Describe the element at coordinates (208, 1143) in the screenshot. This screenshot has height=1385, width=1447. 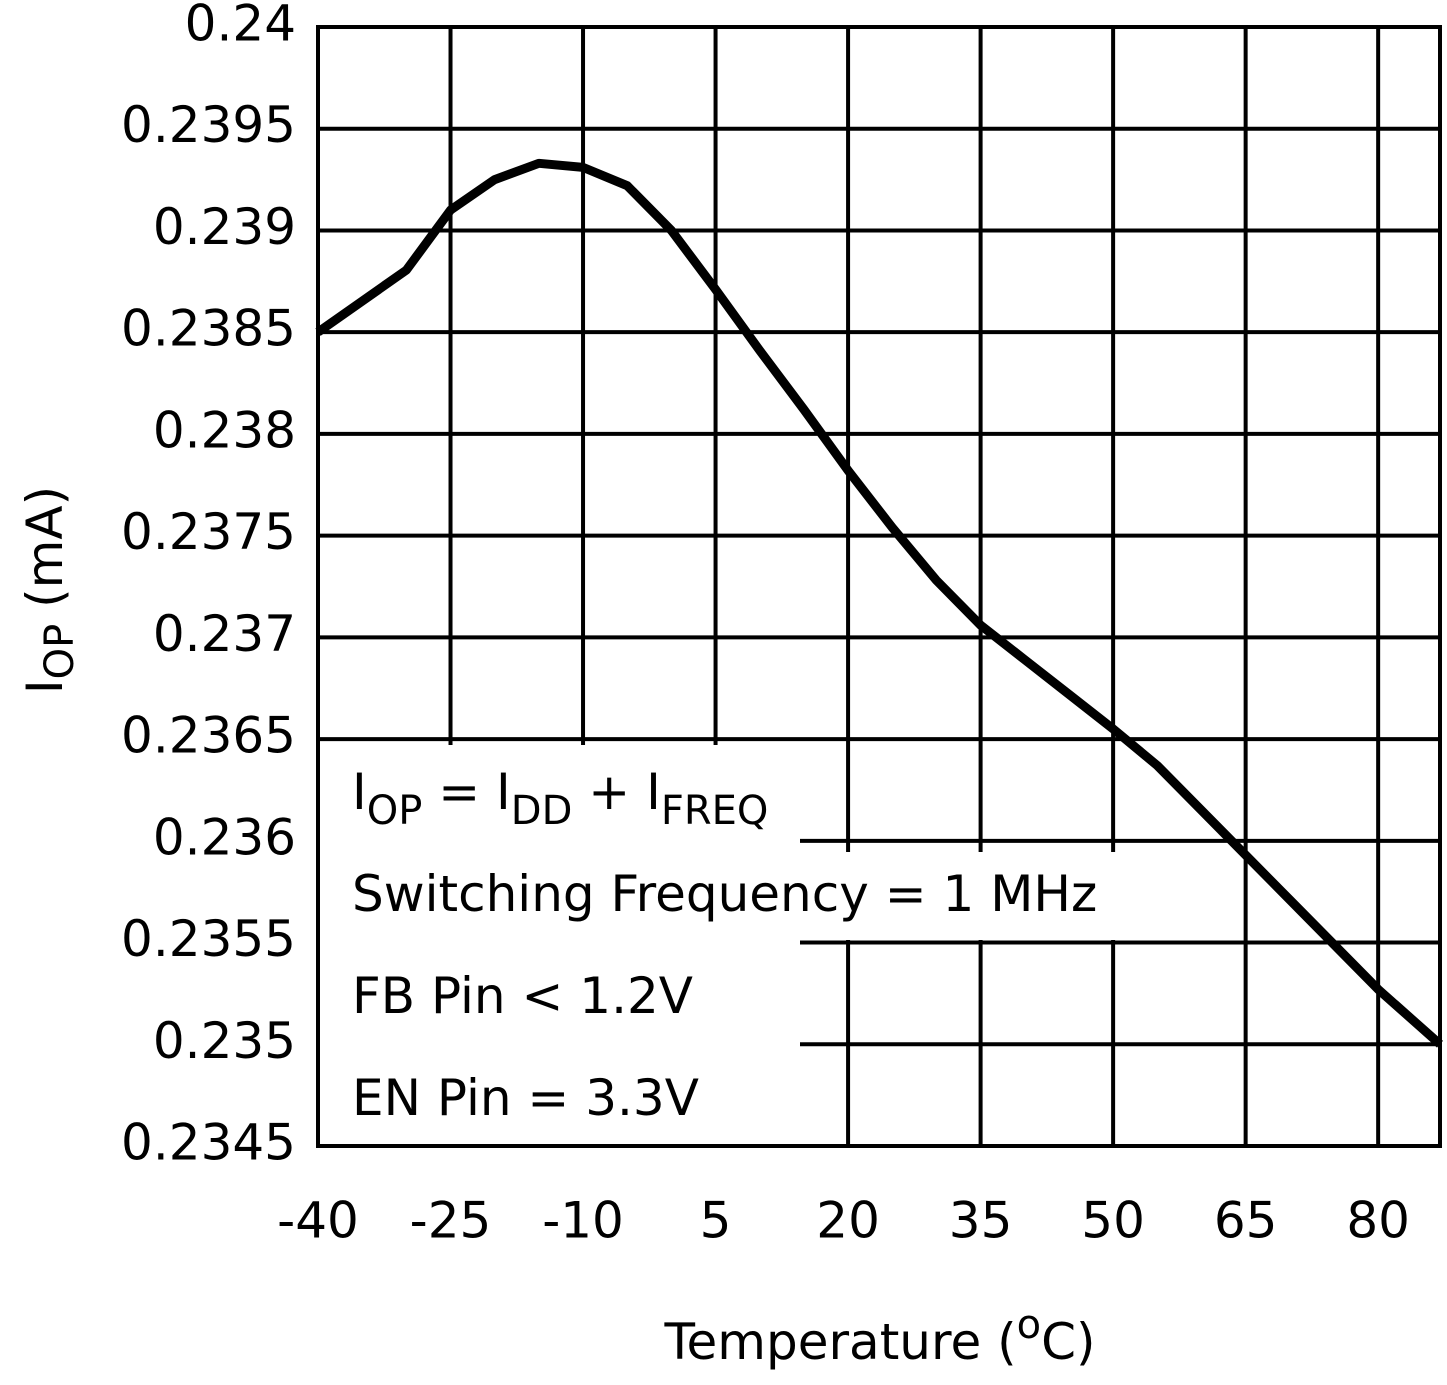
I see `y-tick-label: 0.2345` at that location.